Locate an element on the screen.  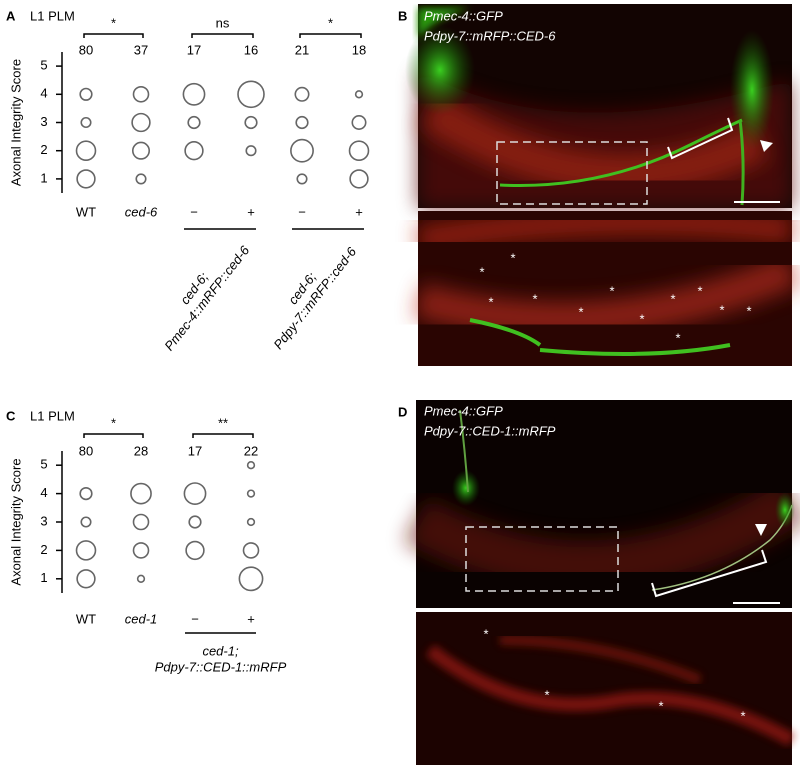
group-label: ced-6;Pmec-4::mRFP::ced-6 is located at coordinates (206, 297).